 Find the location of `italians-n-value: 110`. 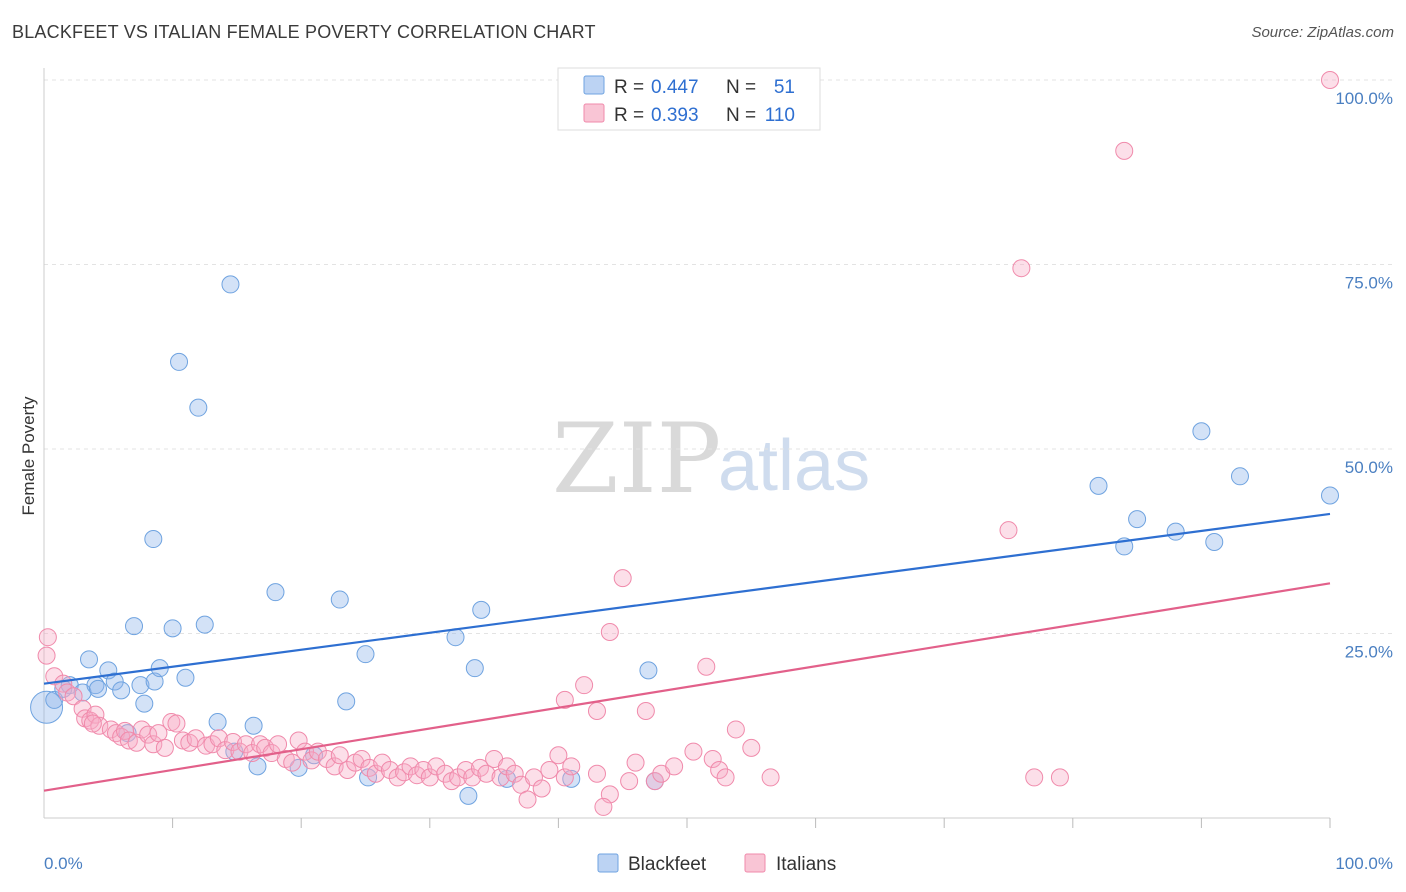

italians-n-value: 110 is located at coordinates (780, 115).